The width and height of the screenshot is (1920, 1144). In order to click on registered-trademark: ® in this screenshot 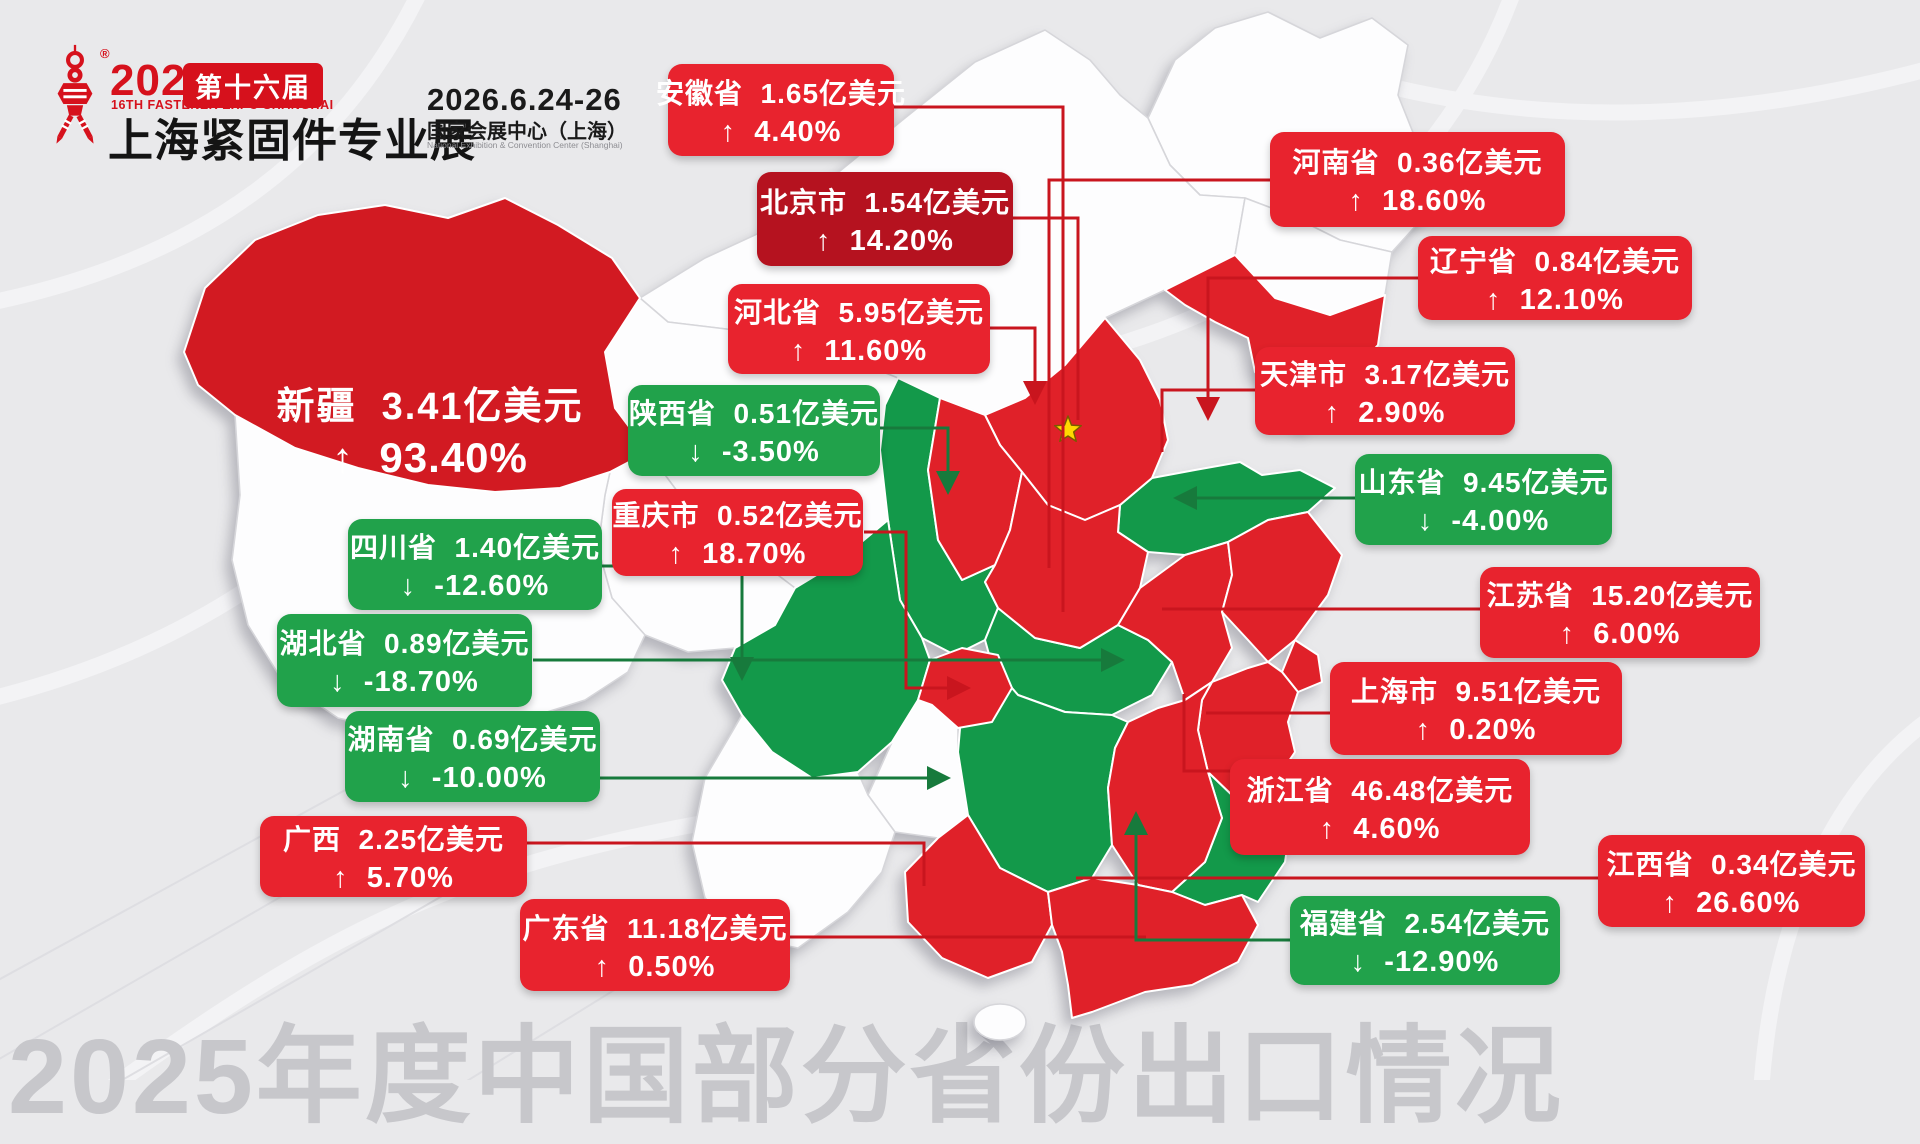, I will do `click(105, 53)`.